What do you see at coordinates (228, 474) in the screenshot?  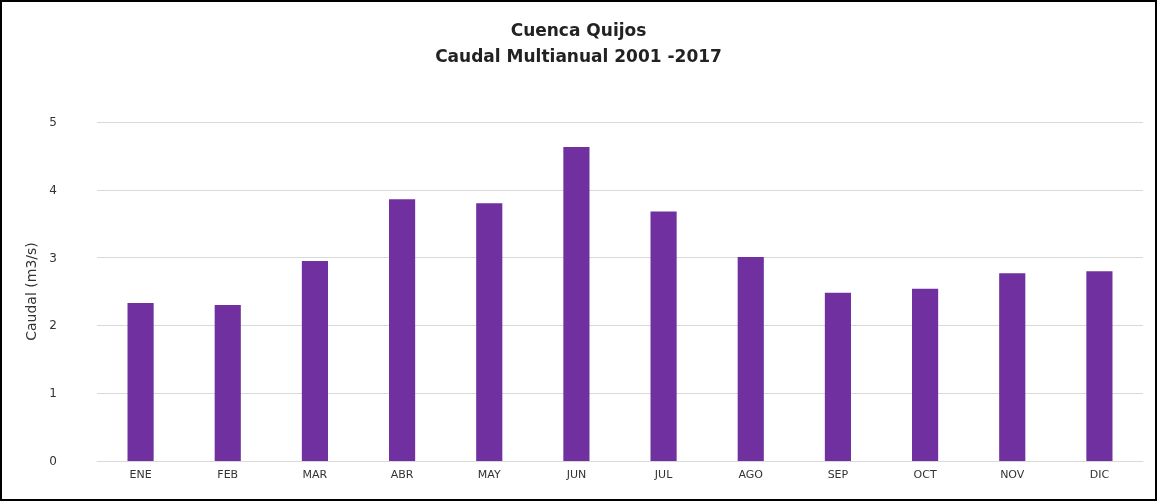 I see `x-tick-label: FEB` at bounding box center [228, 474].